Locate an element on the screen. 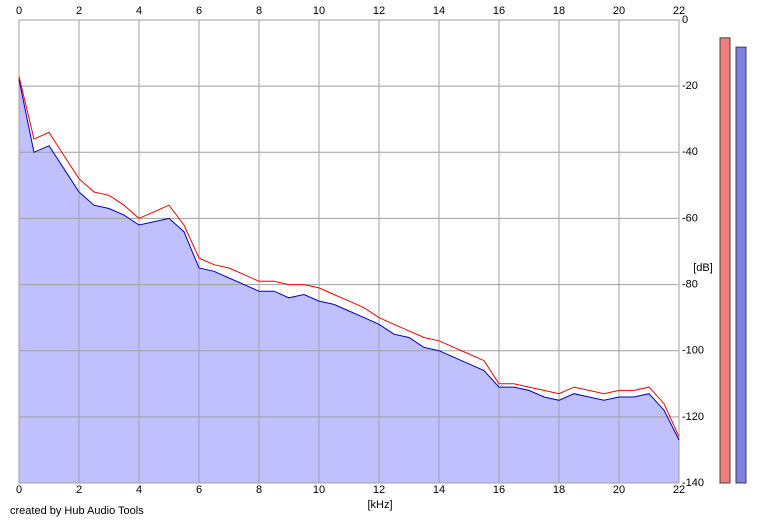 This screenshot has height=528, width=760. y-tick-label: -80 is located at coordinates (690, 284).